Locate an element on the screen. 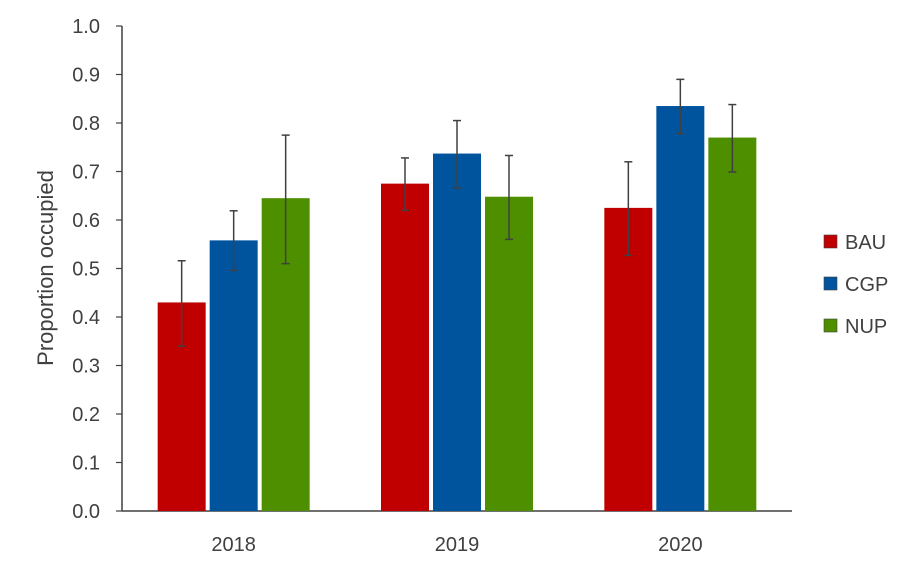  legend: BAU CGP NUP is located at coordinates (855, 285).